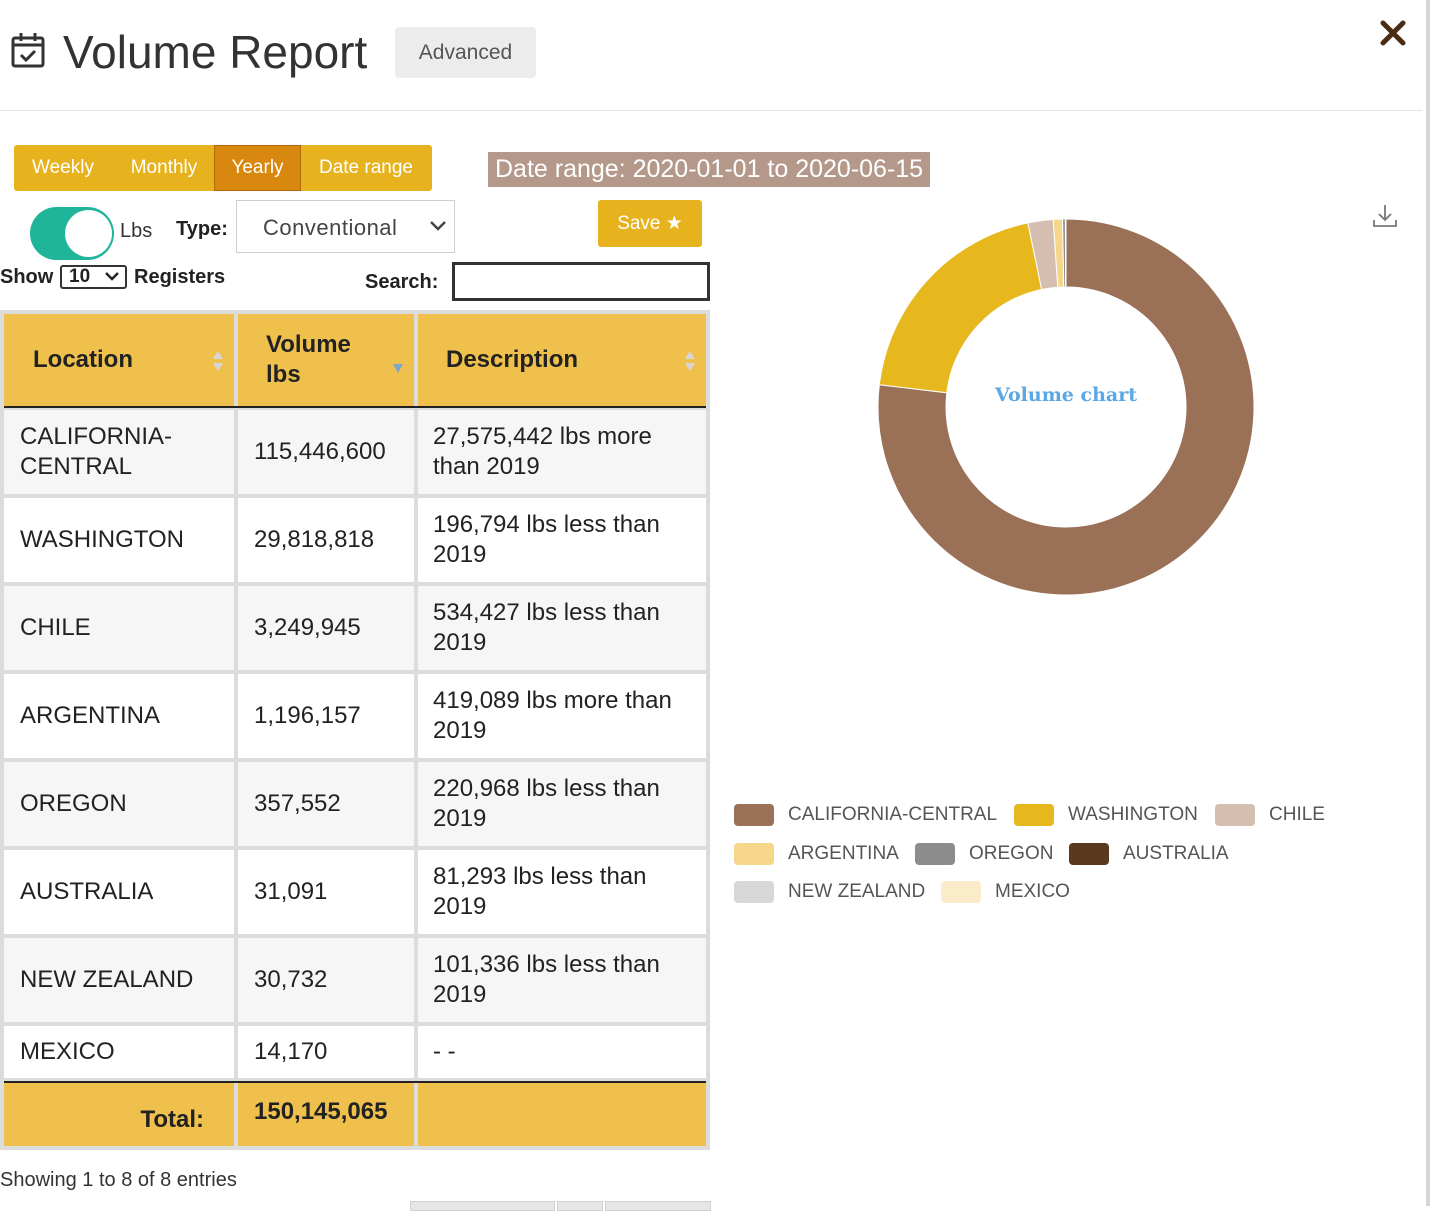 The image size is (1430, 1211). Describe the element at coordinates (709, 169) in the screenshot. I see `date-range-badge: Date range: 2020-01-01 to 2020-06-15` at that location.